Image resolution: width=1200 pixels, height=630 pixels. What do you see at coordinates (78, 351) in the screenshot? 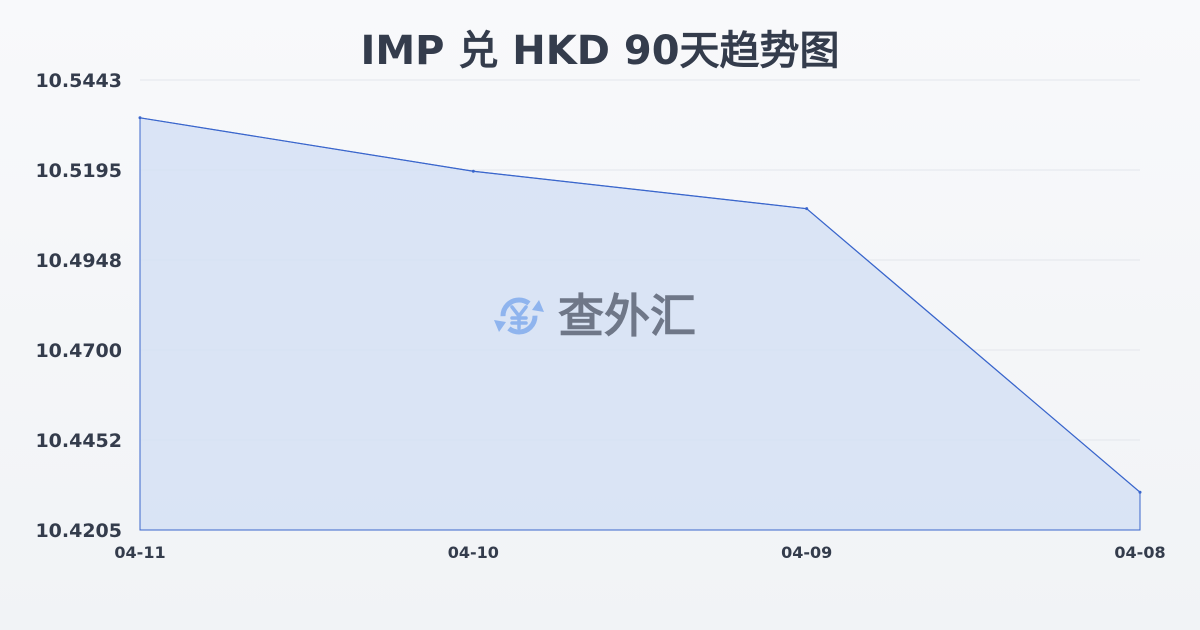
I see `y-tick-label: 10.4700` at bounding box center [78, 351].